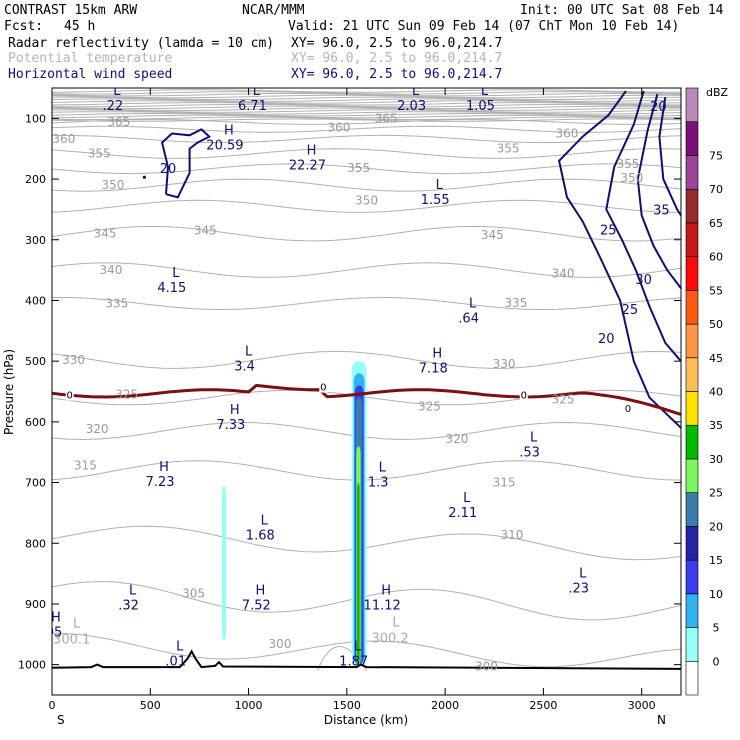 The width and height of the screenshot is (740, 740). I want to click on wind-hl-value-17: .23, so click(578, 589).